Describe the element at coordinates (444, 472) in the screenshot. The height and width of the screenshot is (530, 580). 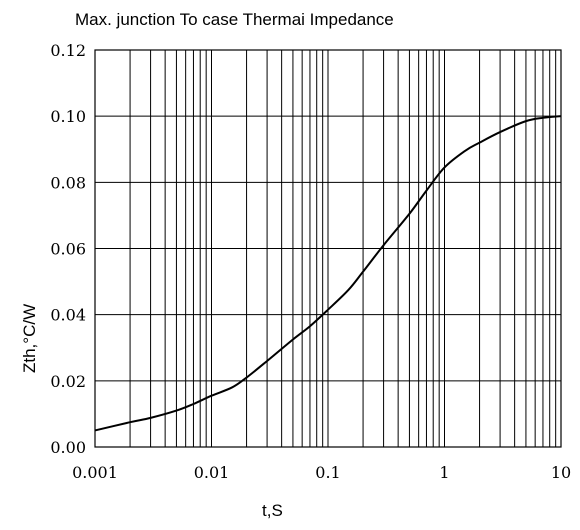
I see `x-tick-label: 1` at that location.